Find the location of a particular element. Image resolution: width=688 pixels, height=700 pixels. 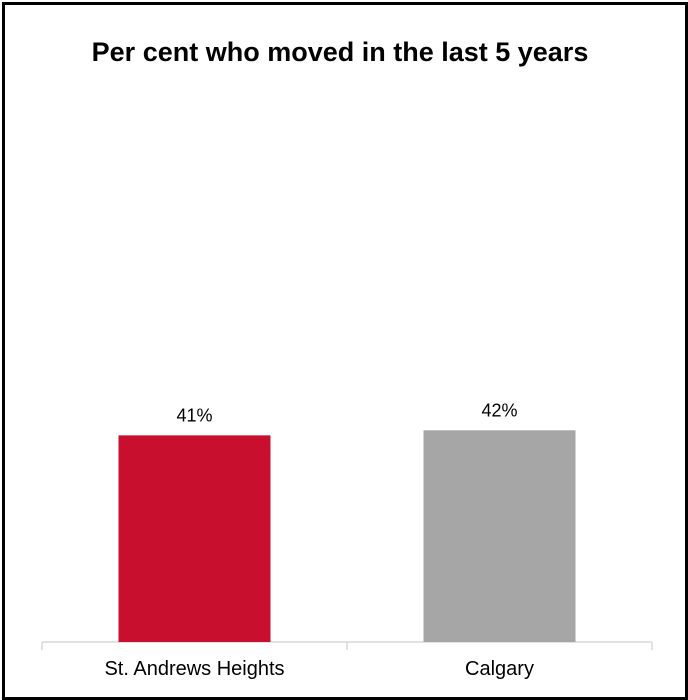

data-label: 42% is located at coordinates (499, 410).